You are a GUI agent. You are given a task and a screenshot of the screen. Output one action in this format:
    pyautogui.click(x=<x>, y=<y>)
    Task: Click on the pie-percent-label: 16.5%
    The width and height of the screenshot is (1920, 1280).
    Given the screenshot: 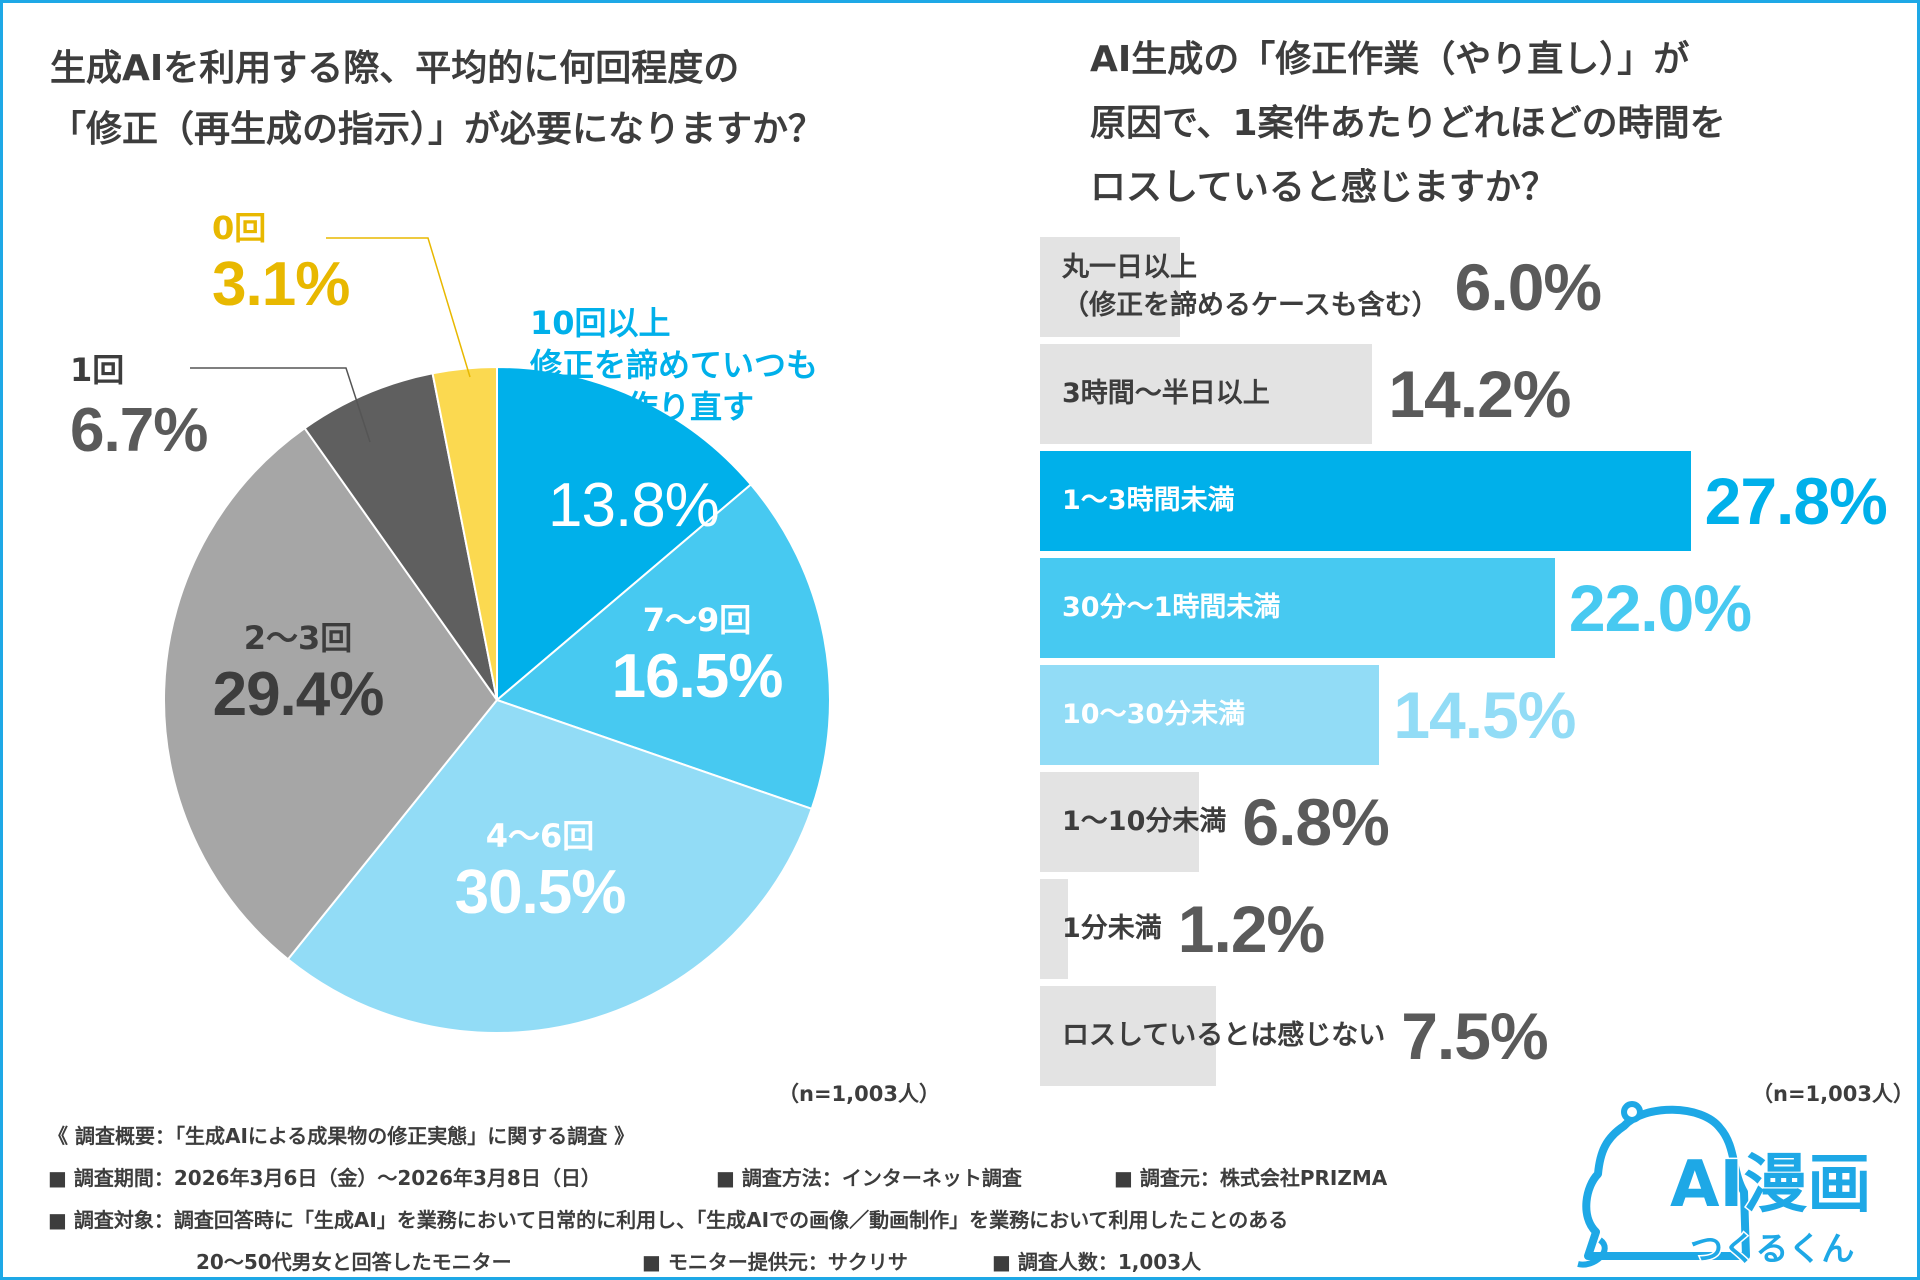 What is the action you would take?
    pyautogui.click(x=697, y=676)
    